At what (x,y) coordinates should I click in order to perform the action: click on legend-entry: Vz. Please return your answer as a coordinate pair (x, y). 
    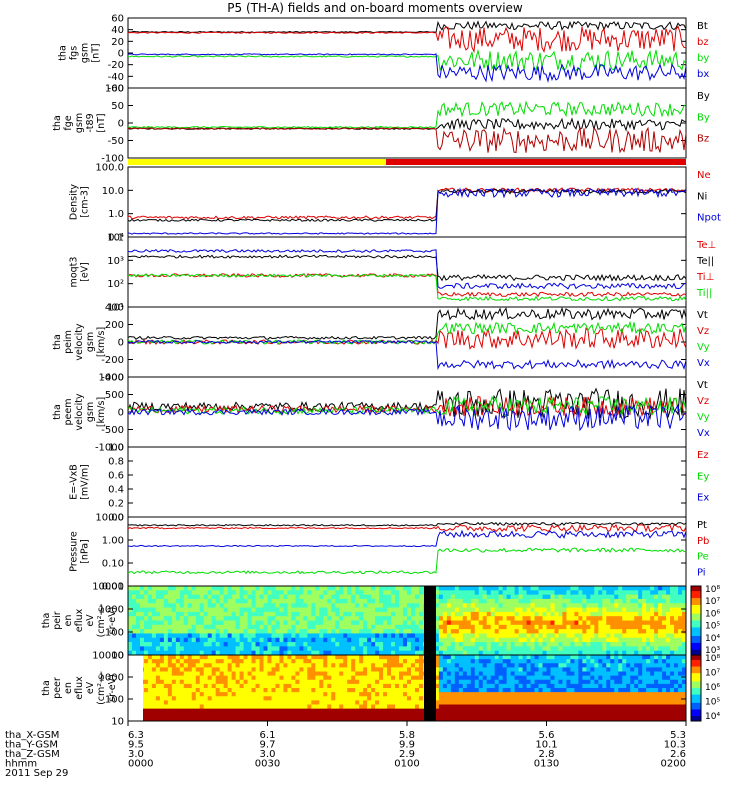
    Looking at the image, I should click on (703, 401).